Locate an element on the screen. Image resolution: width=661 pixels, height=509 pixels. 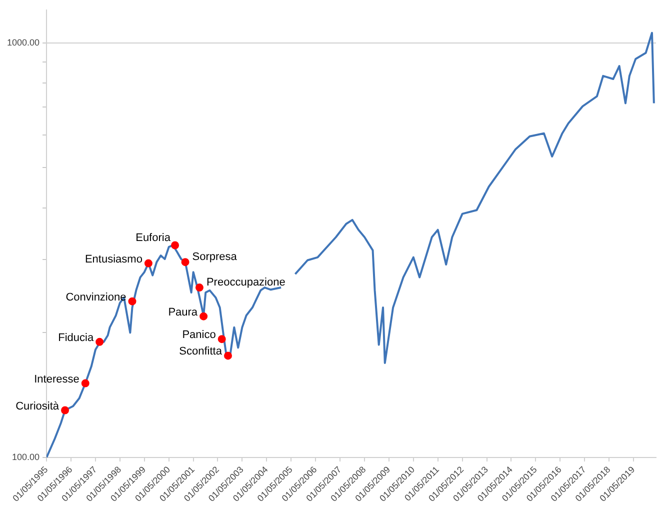
annotation: Curiosità is located at coordinates (38, 406).